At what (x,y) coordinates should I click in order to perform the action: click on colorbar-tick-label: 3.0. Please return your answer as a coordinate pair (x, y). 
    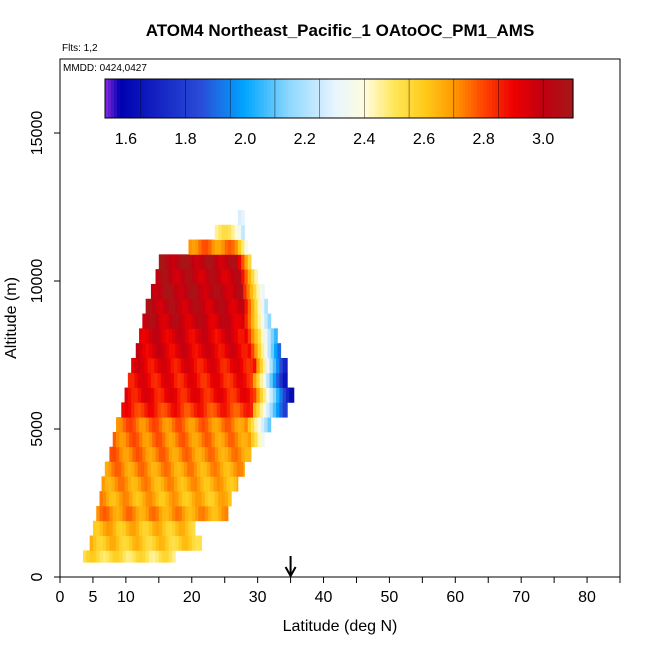
    Looking at the image, I should click on (543, 139).